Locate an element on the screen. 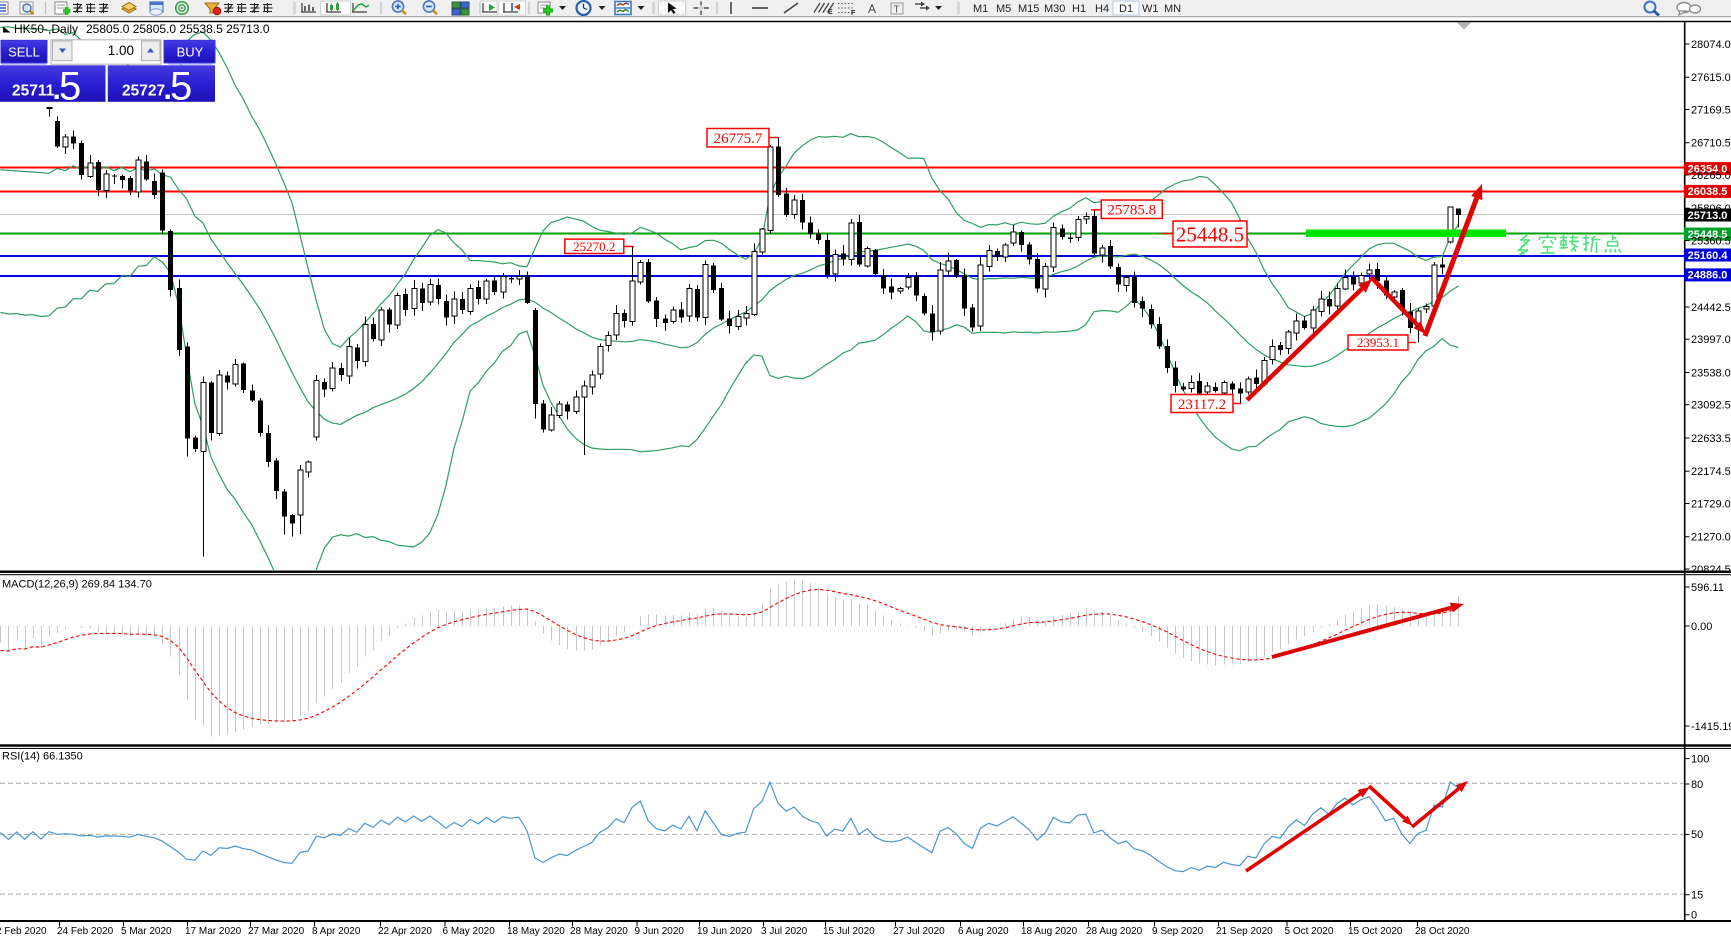 This screenshot has height=939, width=1731. svg-text: 9 Sep 2020 is located at coordinates (1178, 931).